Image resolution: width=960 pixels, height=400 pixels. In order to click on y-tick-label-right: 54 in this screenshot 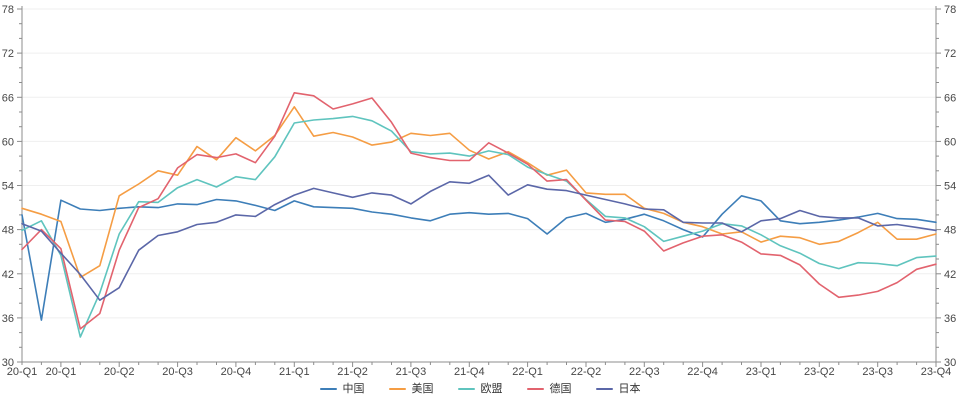, I will do `click(950, 187)`.